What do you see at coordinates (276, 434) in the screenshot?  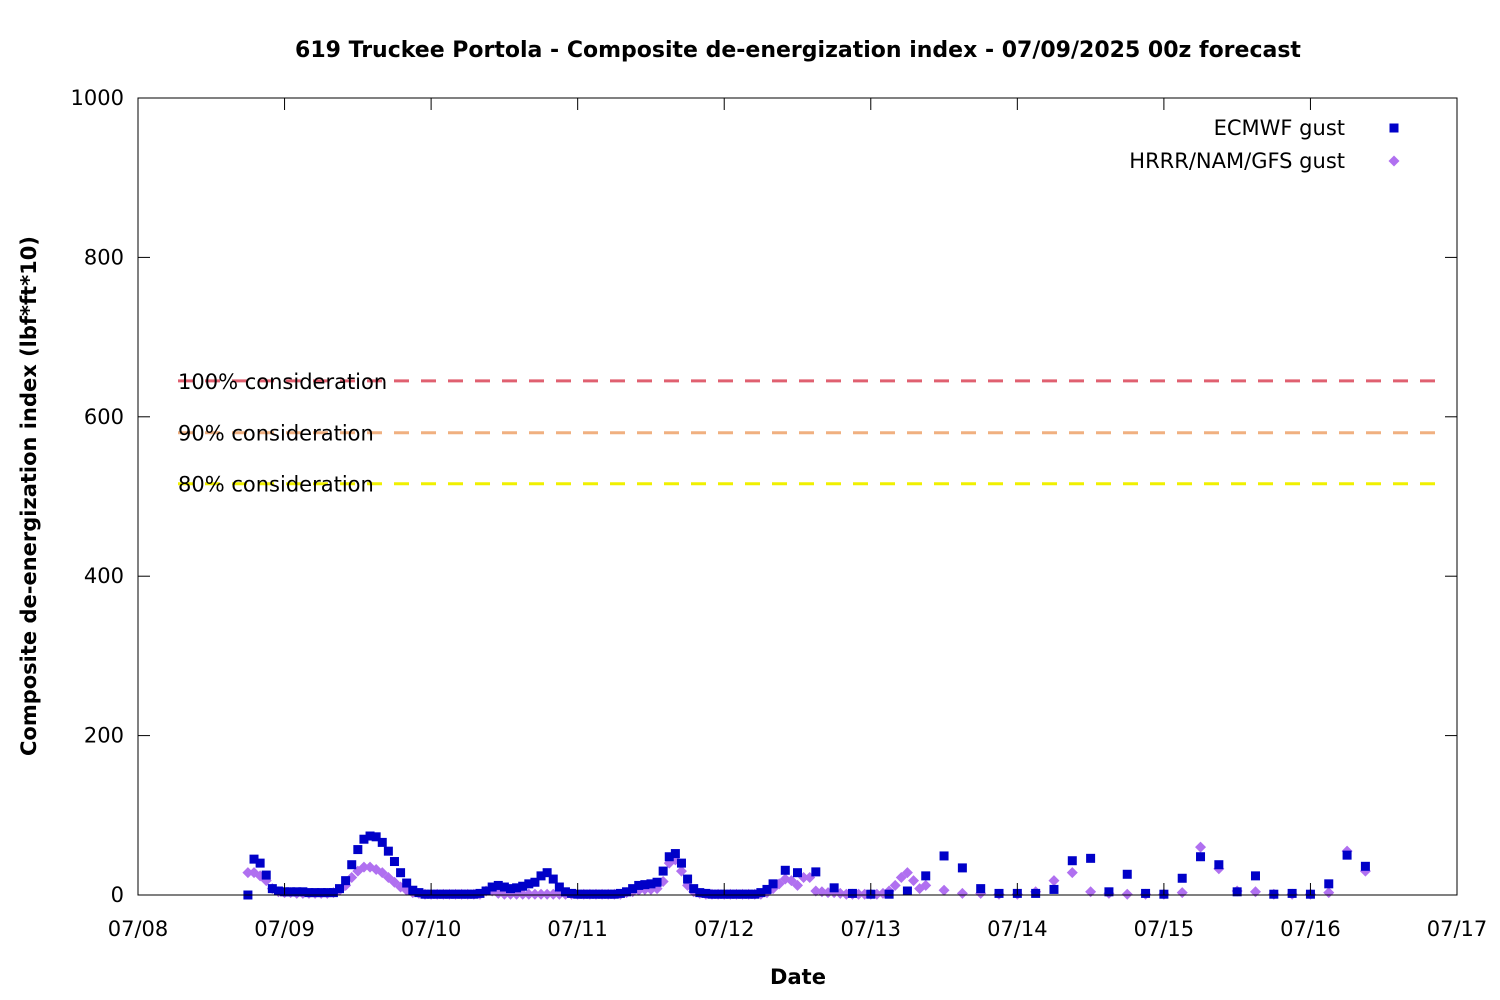 I see `reference-line-label: 90% consideration` at bounding box center [276, 434].